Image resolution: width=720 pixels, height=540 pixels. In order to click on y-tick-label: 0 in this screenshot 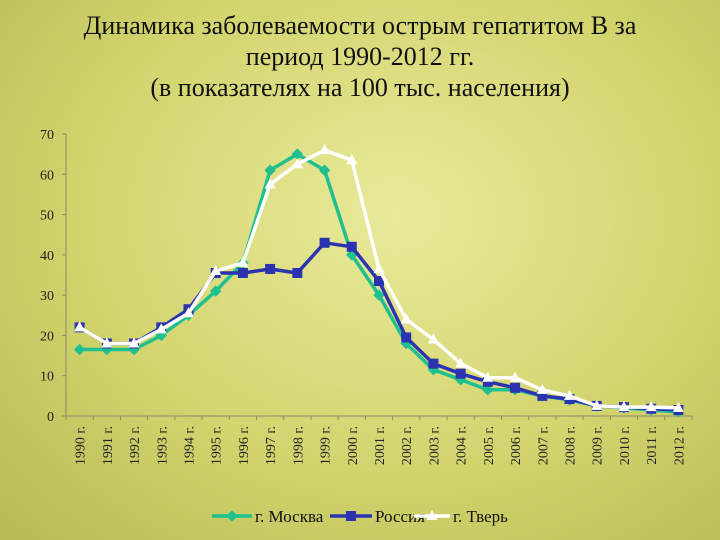, I will do `click(50, 417)`.